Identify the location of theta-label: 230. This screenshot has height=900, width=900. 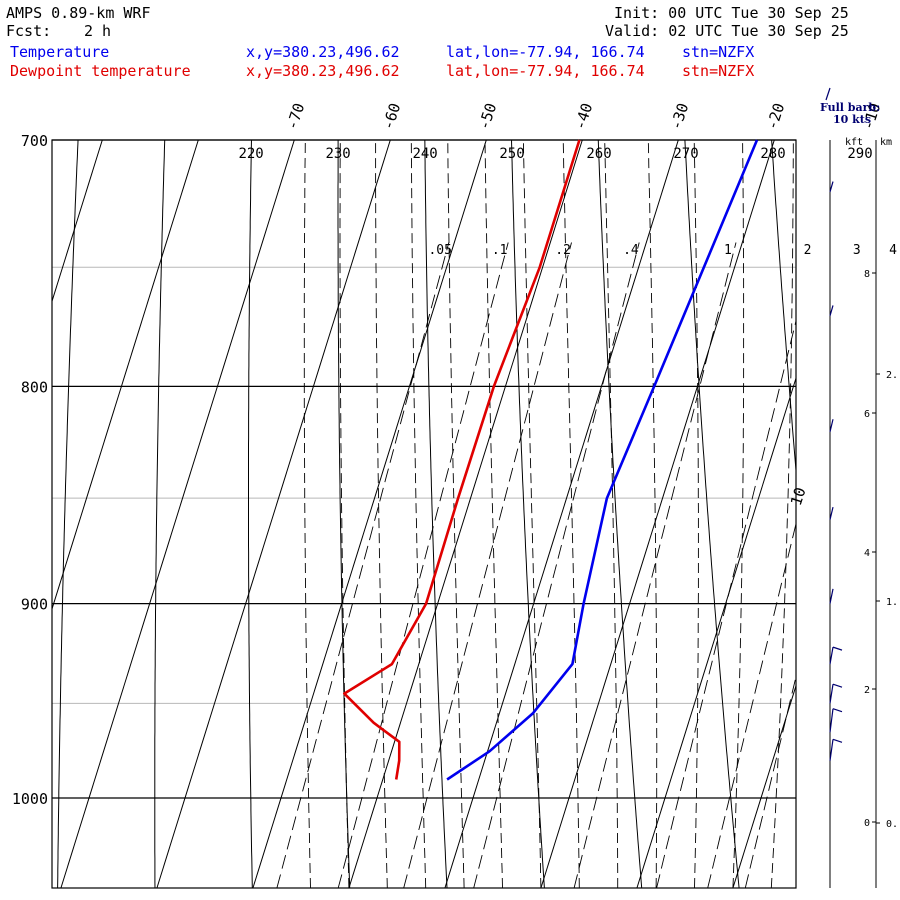
(337, 154).